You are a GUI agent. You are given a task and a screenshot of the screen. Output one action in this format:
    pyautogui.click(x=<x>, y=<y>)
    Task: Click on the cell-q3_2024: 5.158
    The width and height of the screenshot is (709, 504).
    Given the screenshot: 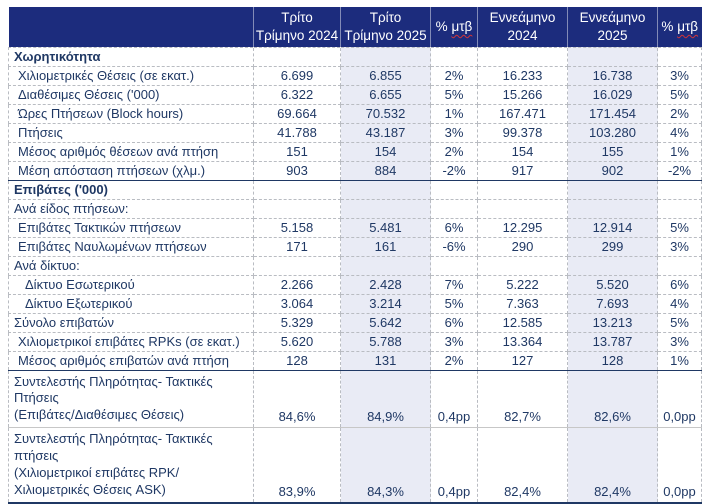 What is the action you would take?
    pyautogui.click(x=297, y=227)
    